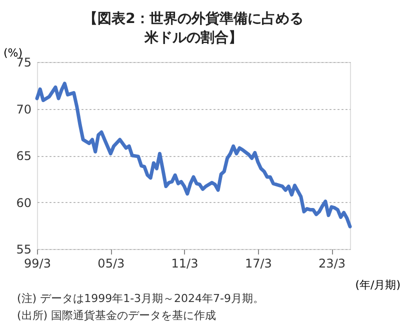  I want to click on y-tick-label: 60, so click(24, 203).